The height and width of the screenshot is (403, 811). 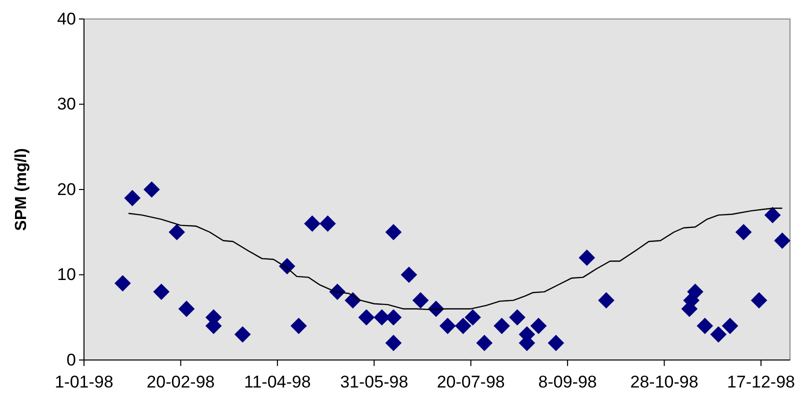 What do you see at coordinates (761, 382) in the screenshot?
I see `x-tick-label: 17-12-98` at bounding box center [761, 382].